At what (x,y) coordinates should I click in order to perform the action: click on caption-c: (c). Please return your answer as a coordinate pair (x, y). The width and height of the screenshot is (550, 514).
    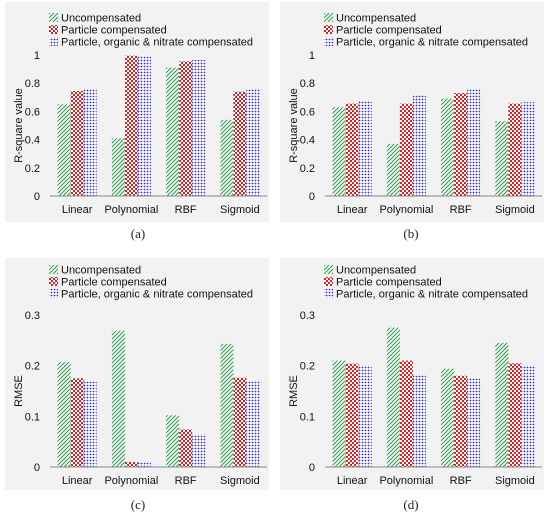
    Looking at the image, I should click on (138, 504).